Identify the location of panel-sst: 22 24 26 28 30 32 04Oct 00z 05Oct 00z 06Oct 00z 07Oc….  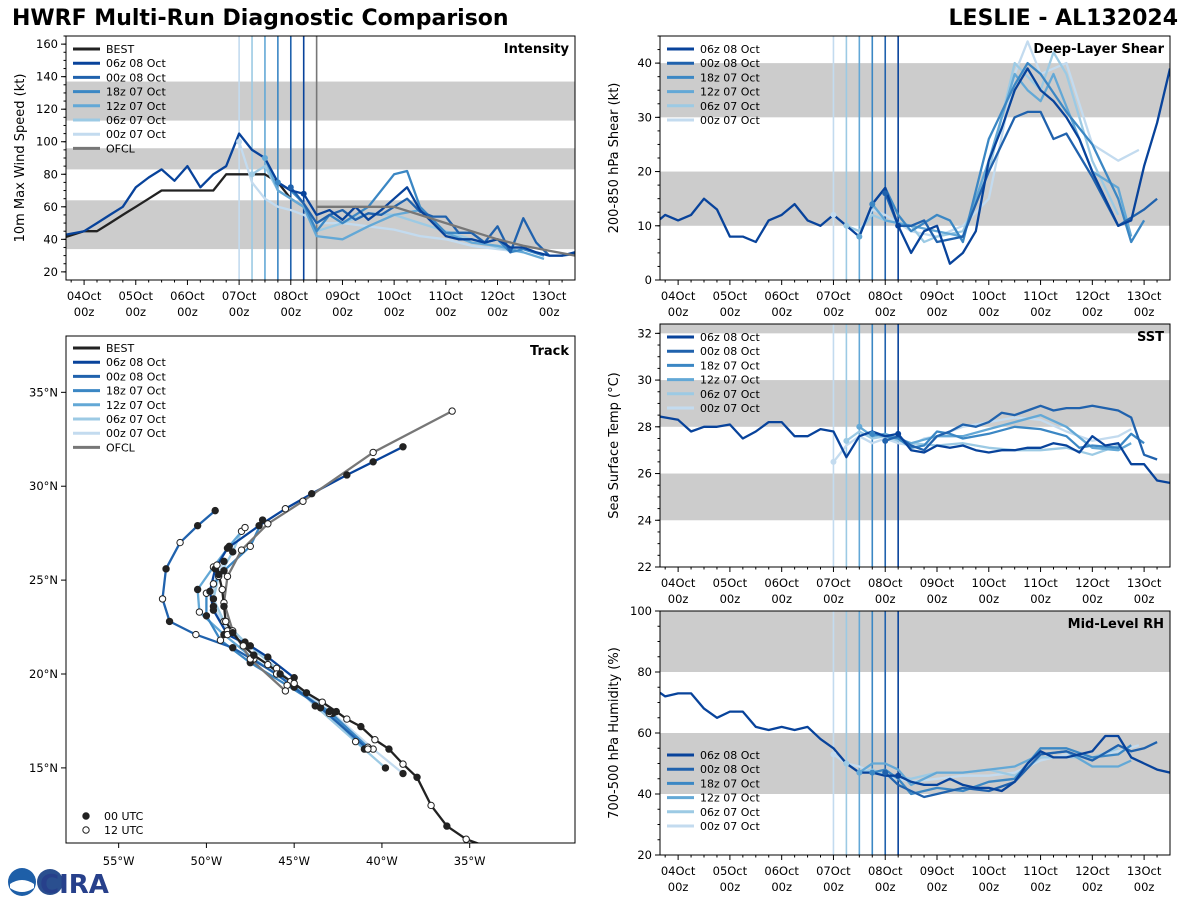
(889, 464).